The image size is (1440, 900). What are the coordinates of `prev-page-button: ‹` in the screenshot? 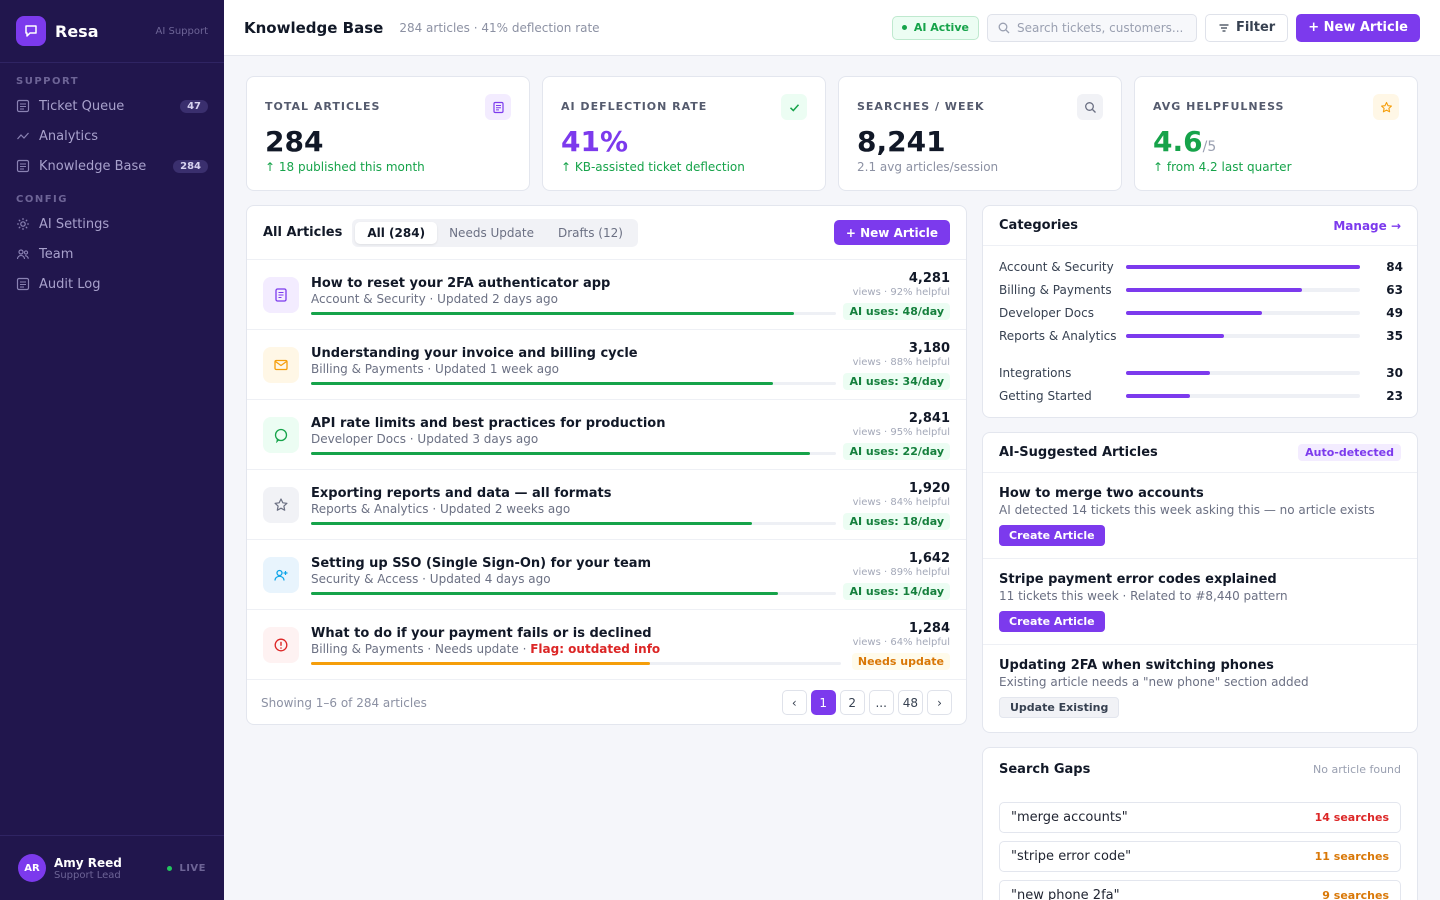 It's located at (794, 702).